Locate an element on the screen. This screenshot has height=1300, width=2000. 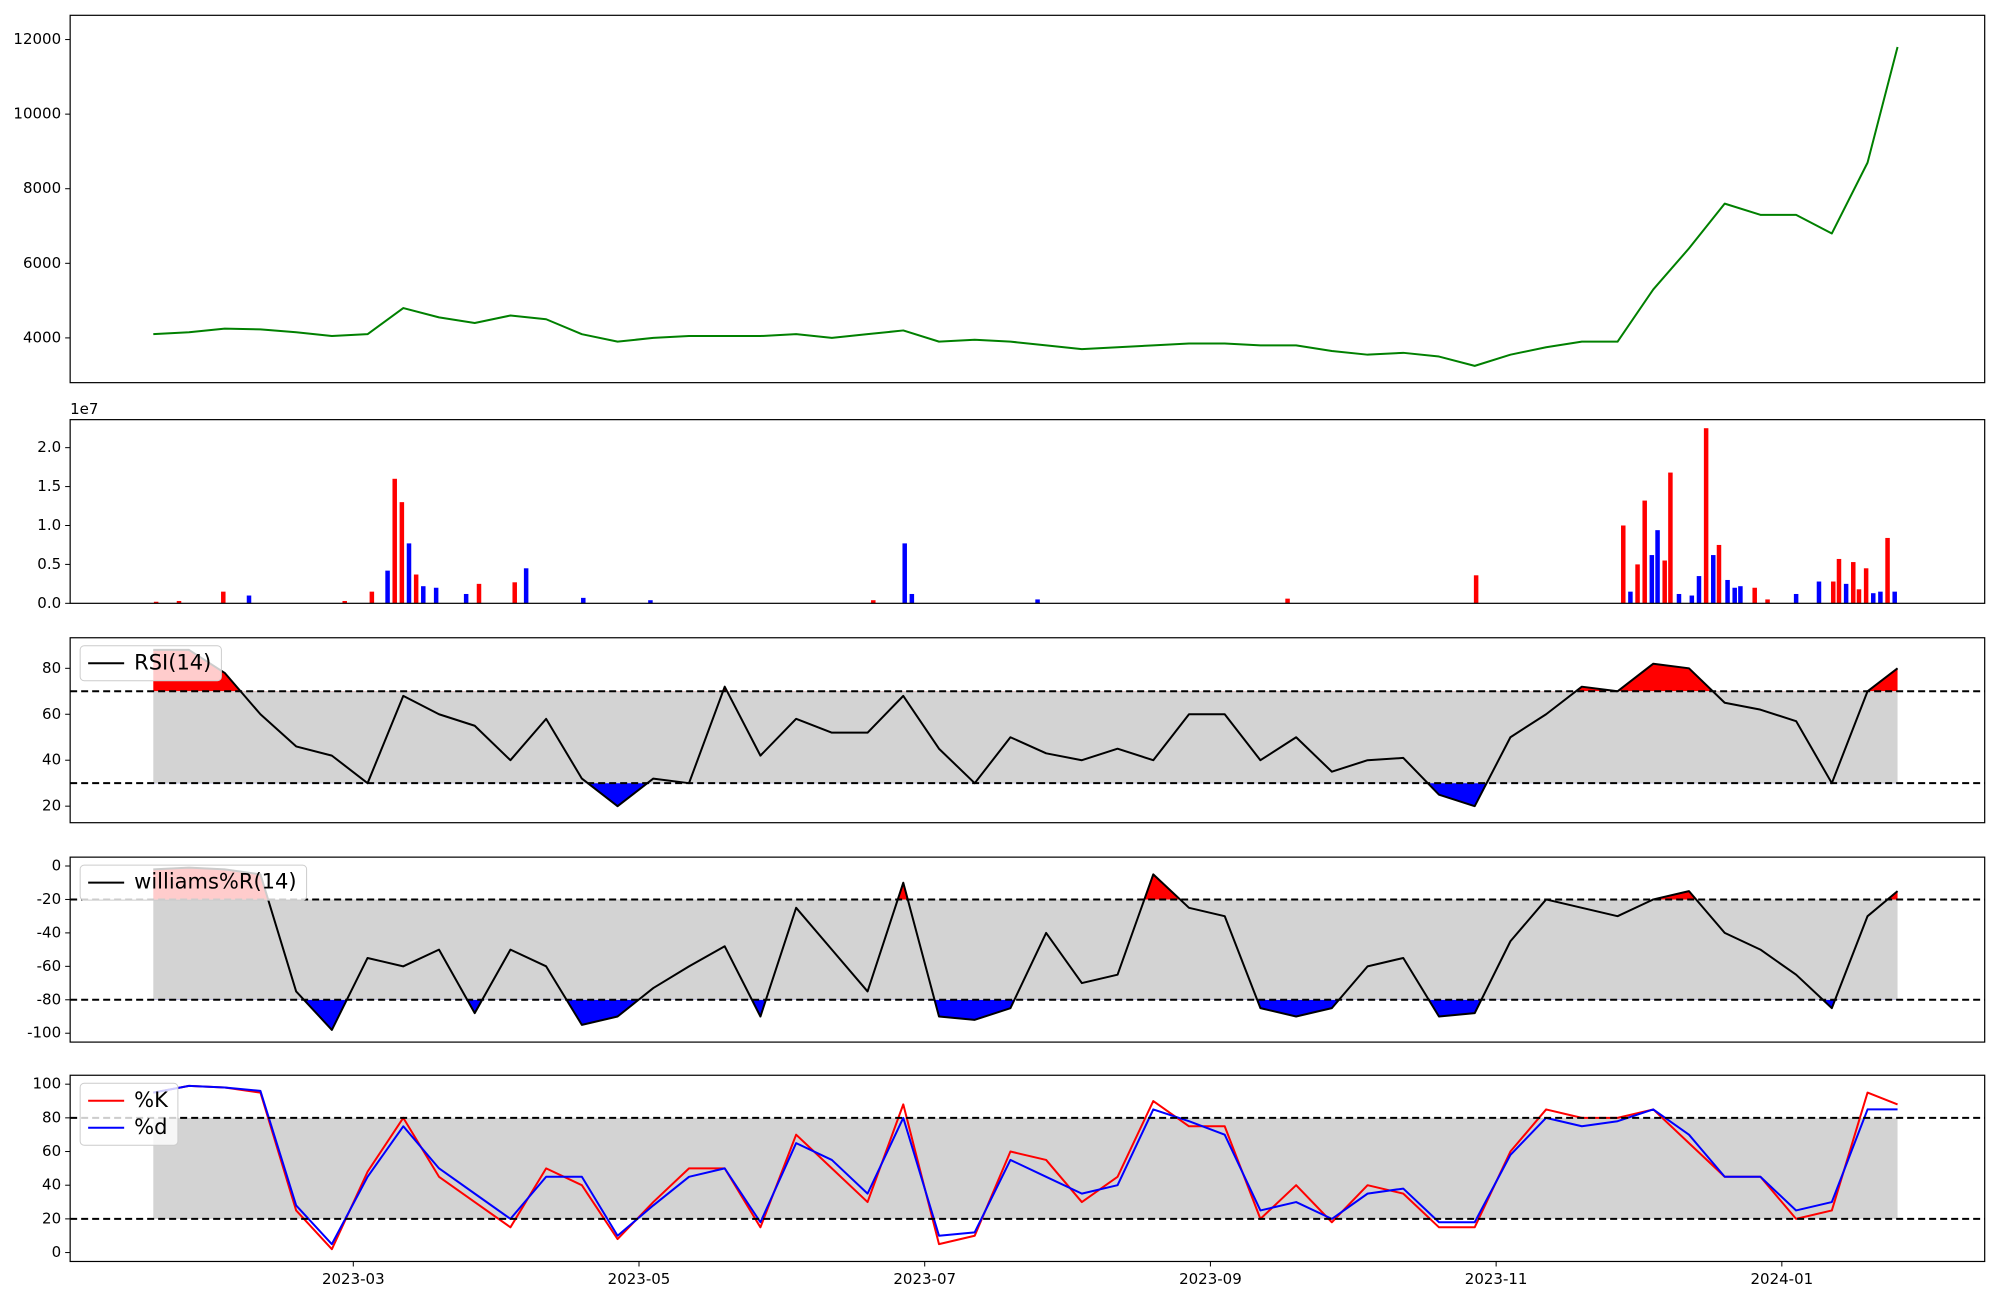
y-tick-label: 2.0 is located at coordinates (49, 447).